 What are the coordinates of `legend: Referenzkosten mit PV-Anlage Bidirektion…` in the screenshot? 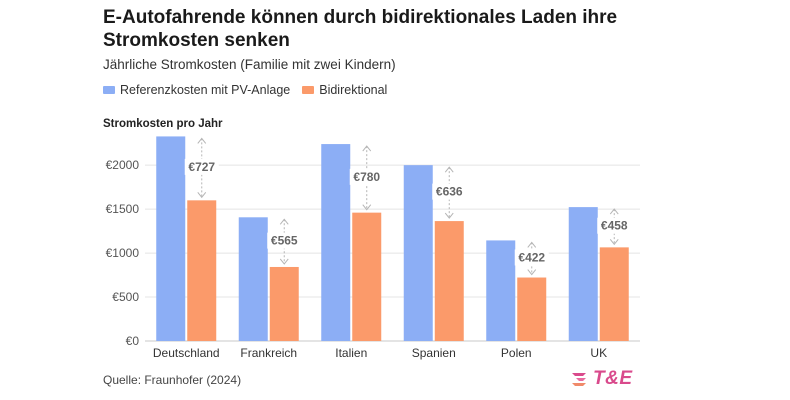 It's located at (251, 90).